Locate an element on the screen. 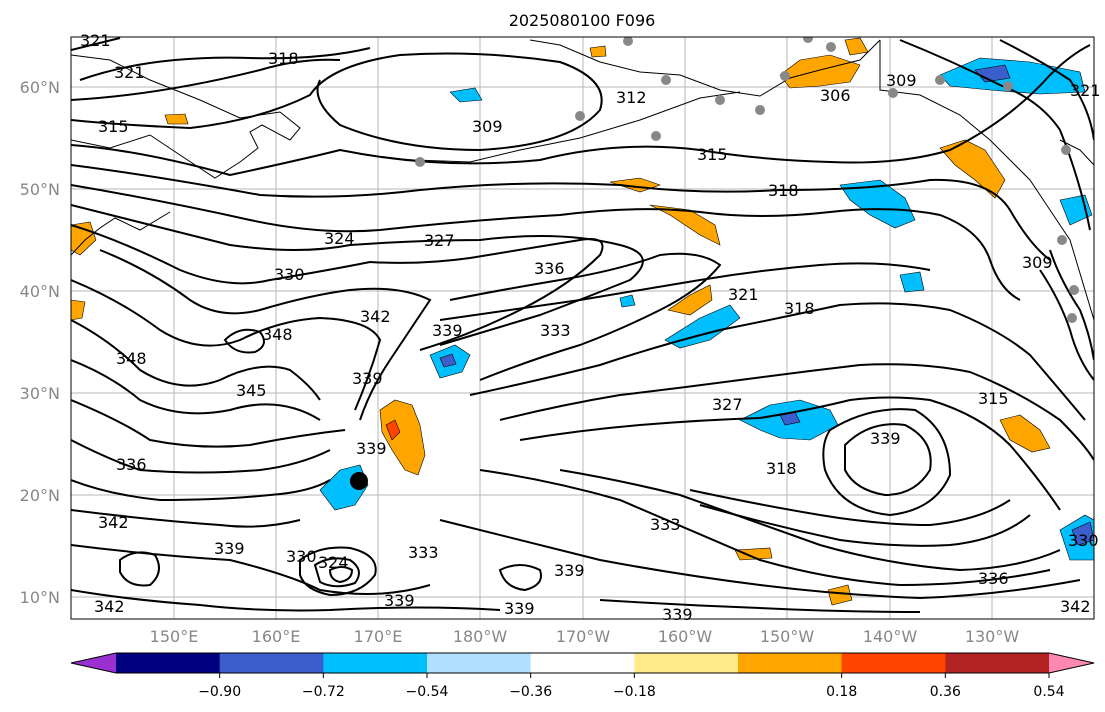 The width and height of the screenshot is (1105, 712). lat-label: 60°N is located at coordinates (40, 87).